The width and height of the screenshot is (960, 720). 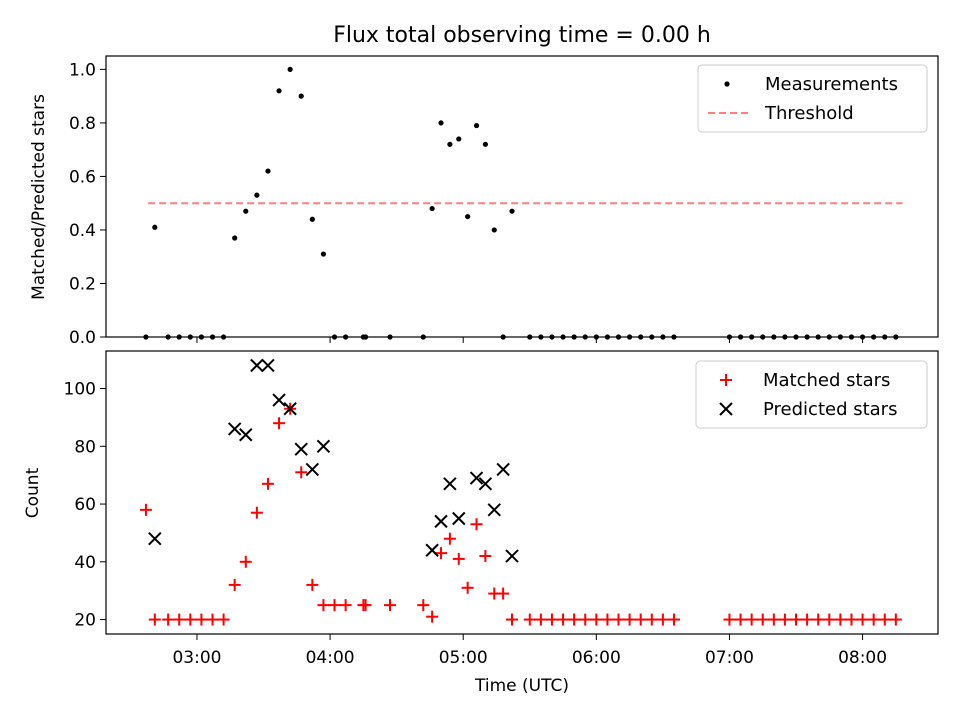 I want to click on bottom-y-axis-label: Count, so click(x=33, y=492).